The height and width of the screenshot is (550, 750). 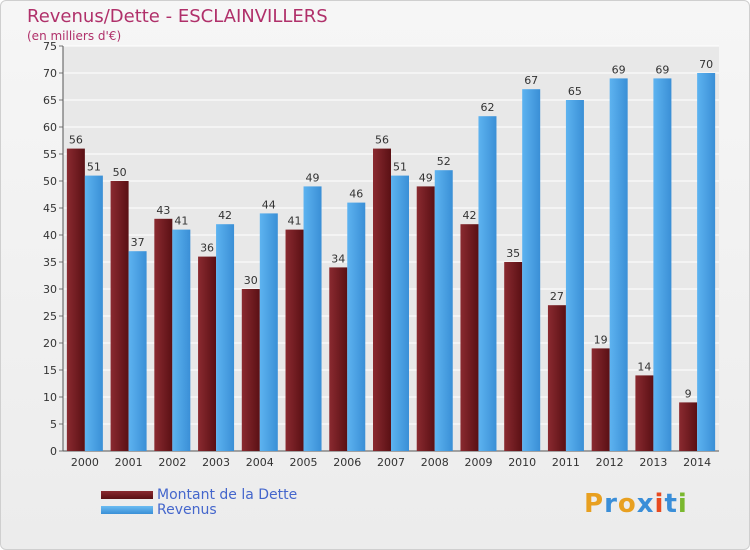 I want to click on logo-letter: t, so click(x=671, y=504).